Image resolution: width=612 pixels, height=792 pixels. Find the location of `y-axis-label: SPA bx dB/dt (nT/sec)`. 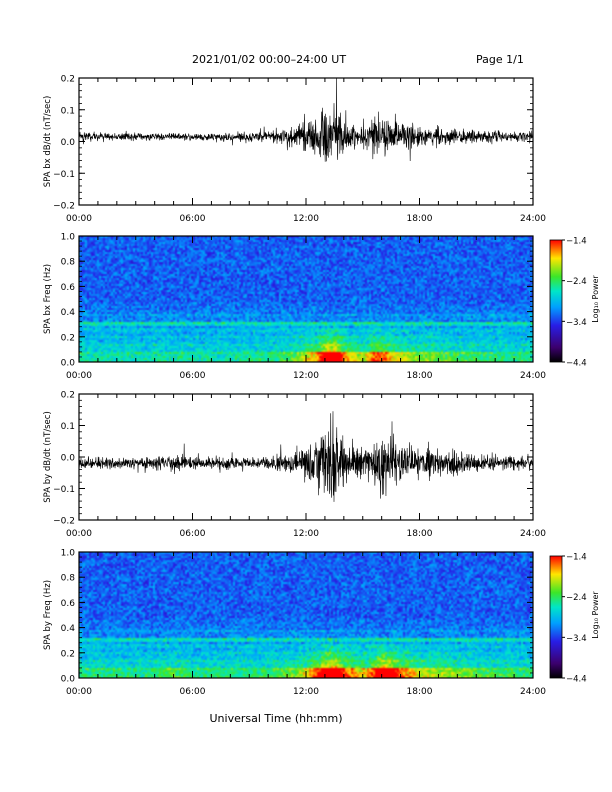

y-axis-label: SPA bx dB/dt (nT/sec) is located at coordinates (48, 142).